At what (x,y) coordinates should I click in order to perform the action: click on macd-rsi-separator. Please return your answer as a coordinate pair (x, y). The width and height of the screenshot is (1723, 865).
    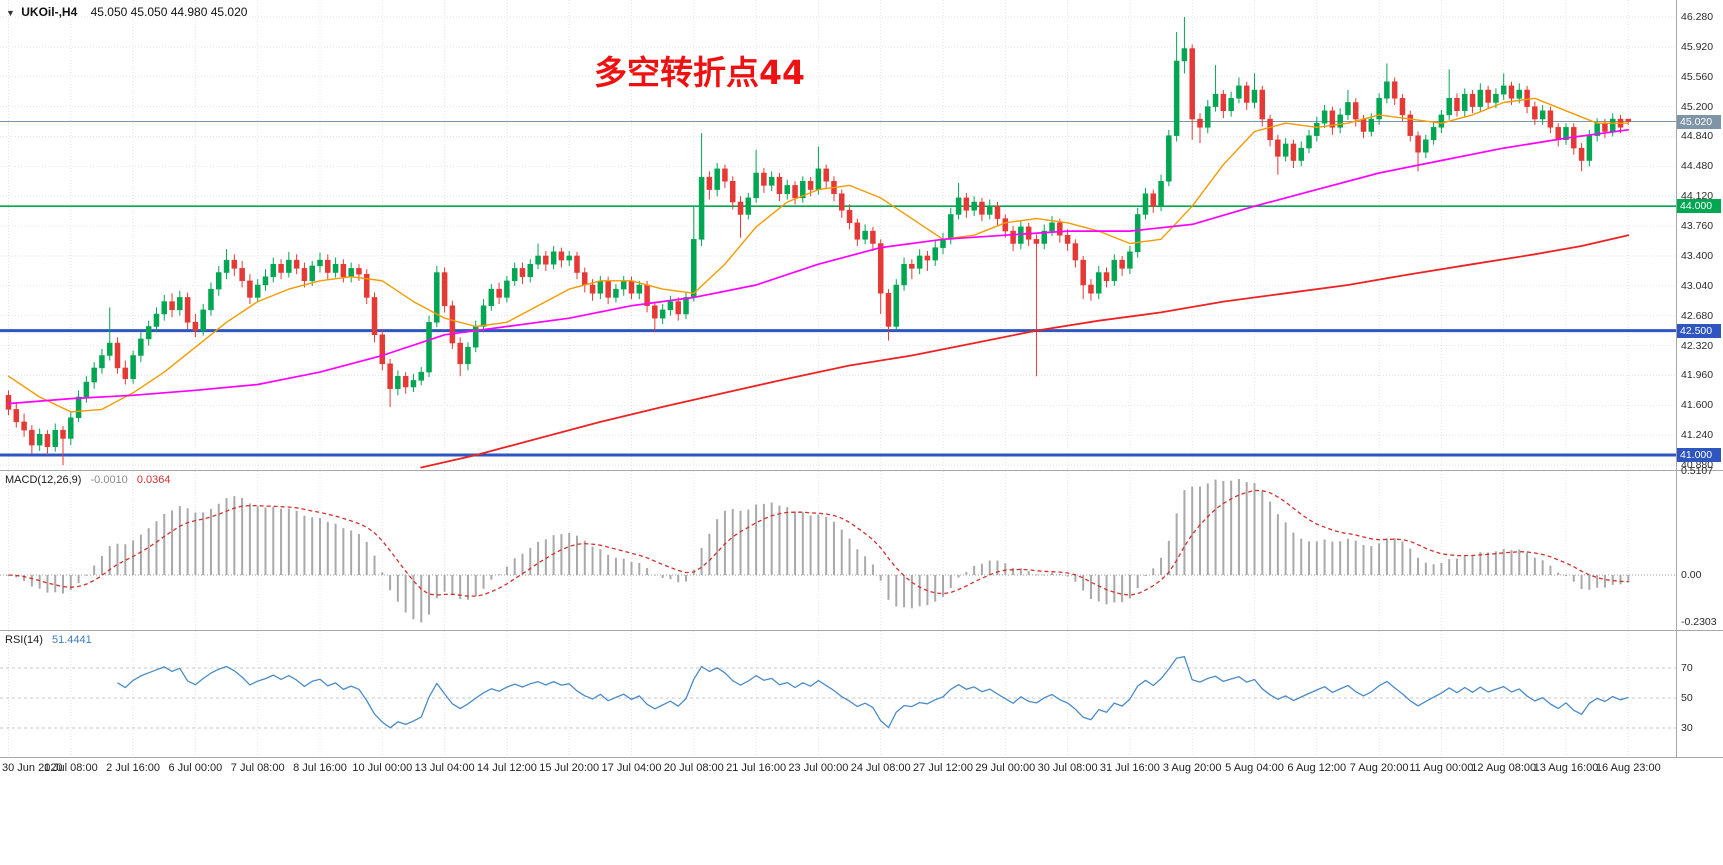
    Looking at the image, I should click on (861, 630).